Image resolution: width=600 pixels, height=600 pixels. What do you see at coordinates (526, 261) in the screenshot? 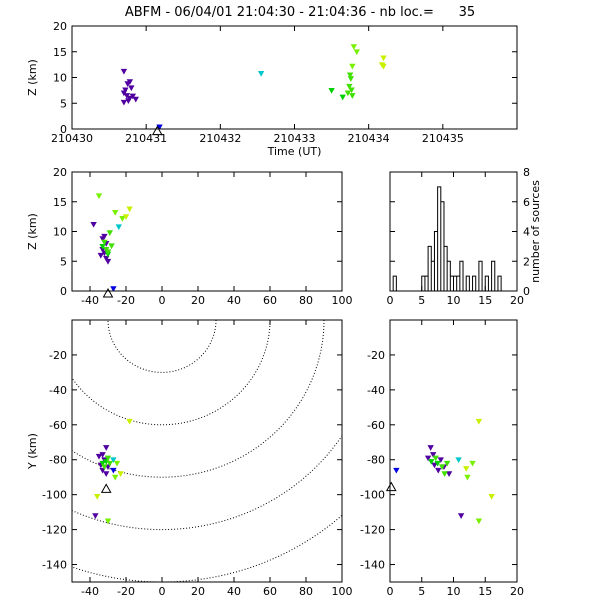
I see `y-tick-label: 2` at bounding box center [526, 261].